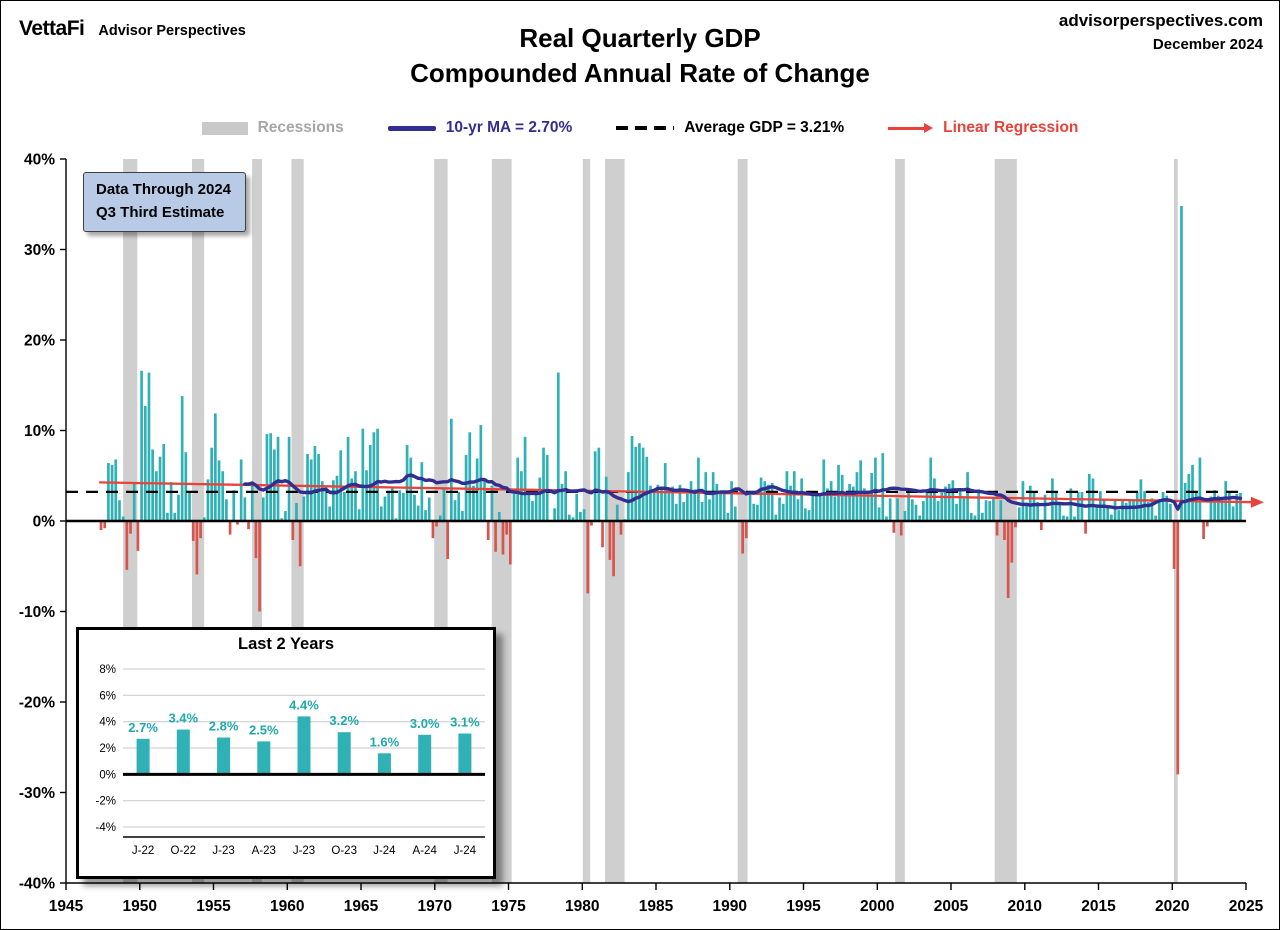 Image resolution: width=1280 pixels, height=930 pixels. What do you see at coordinates (160, 212) in the screenshot?
I see `callout-line-2: Q3 Third Estimate` at bounding box center [160, 212].